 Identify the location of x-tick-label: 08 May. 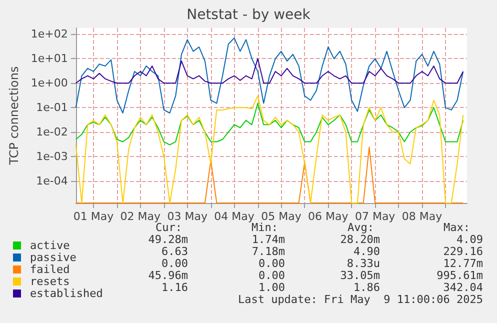
(422, 216).